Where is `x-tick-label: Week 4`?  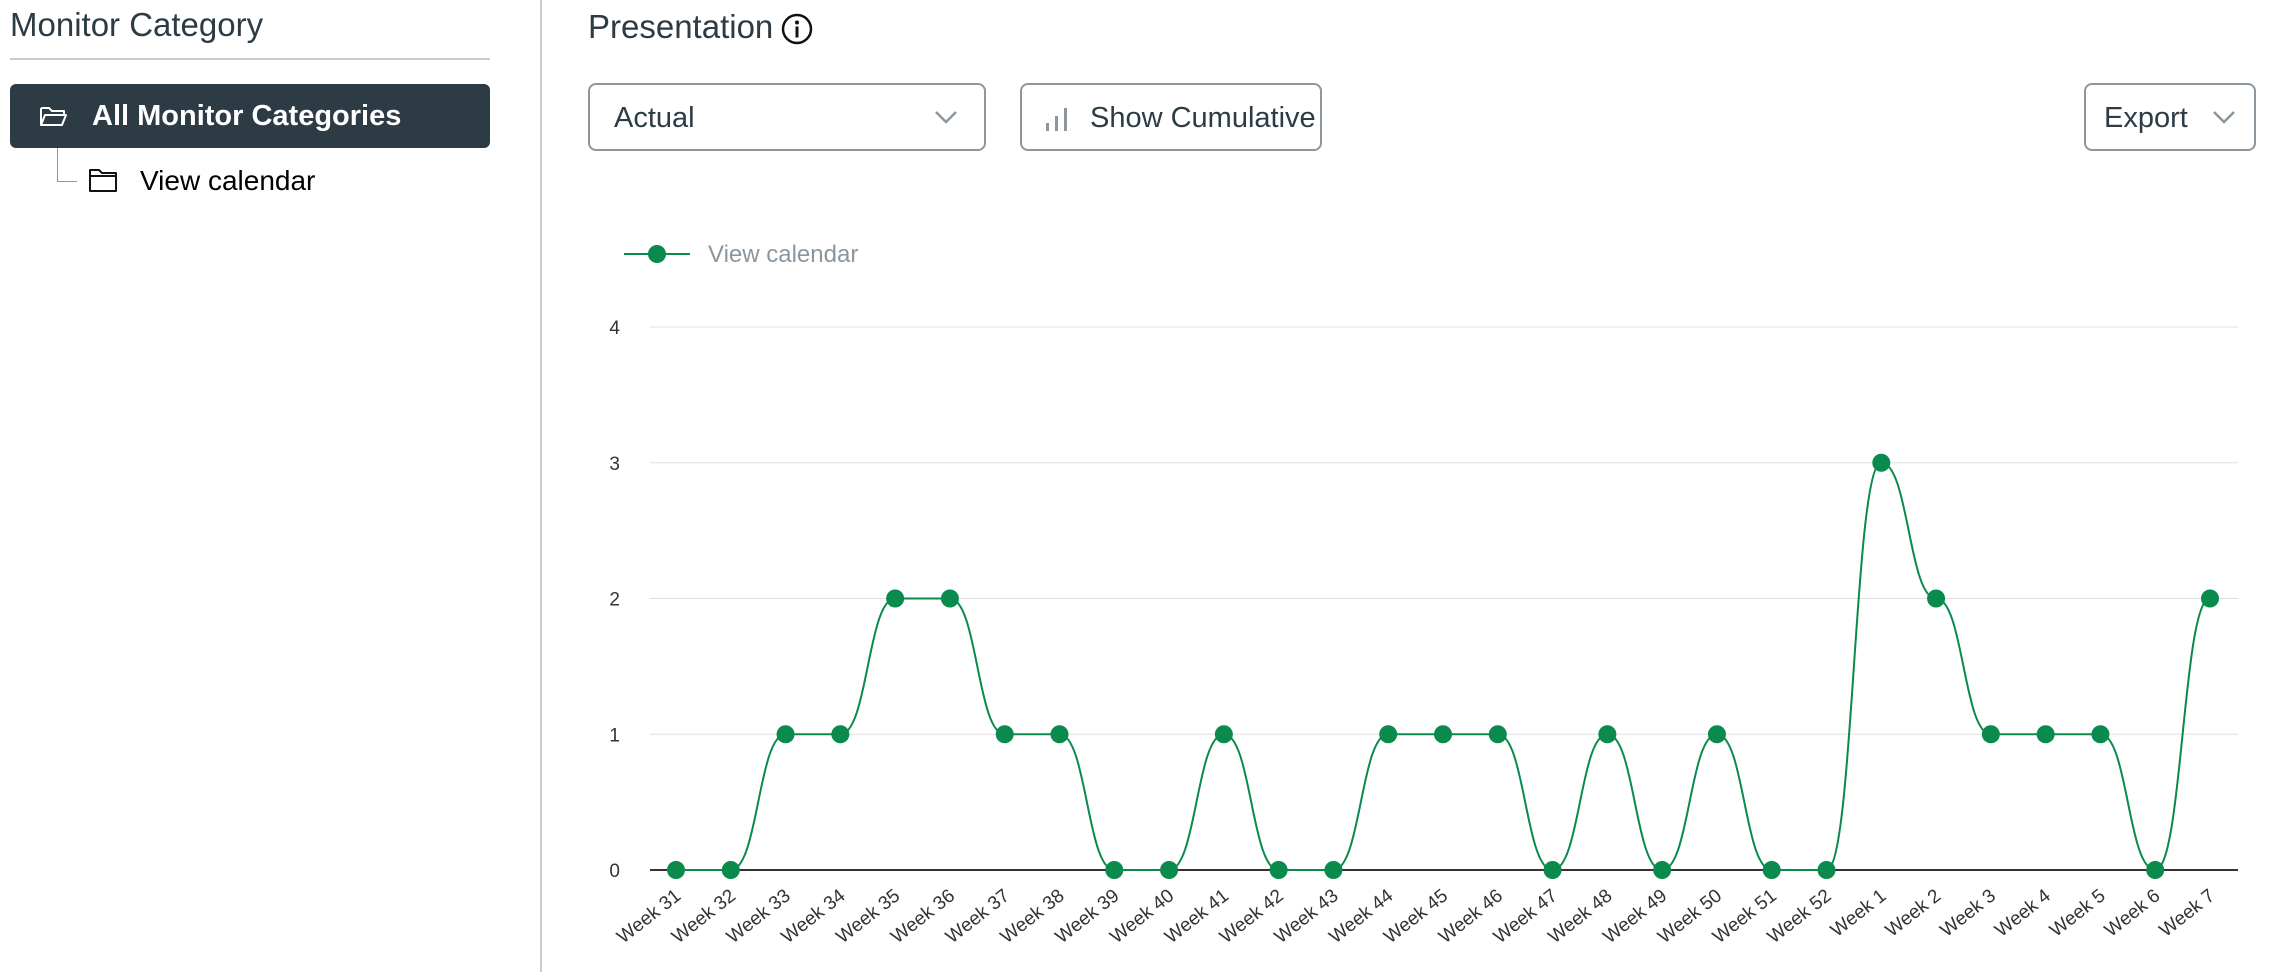 x-tick-label: Week 4 is located at coordinates (2023, 913).